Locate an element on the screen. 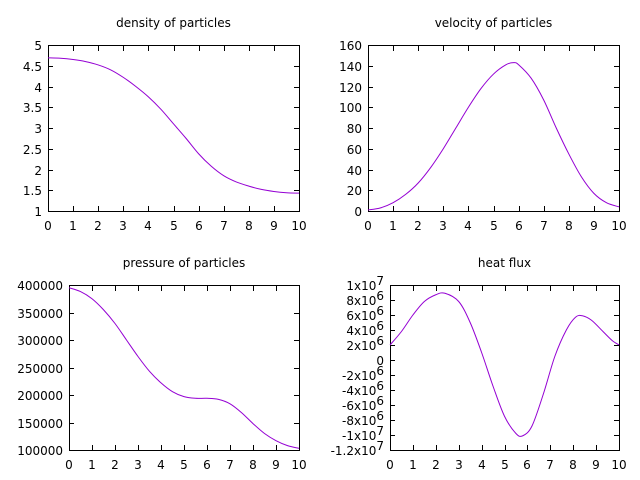  y-tick-label: 5 is located at coordinates (38, 46).